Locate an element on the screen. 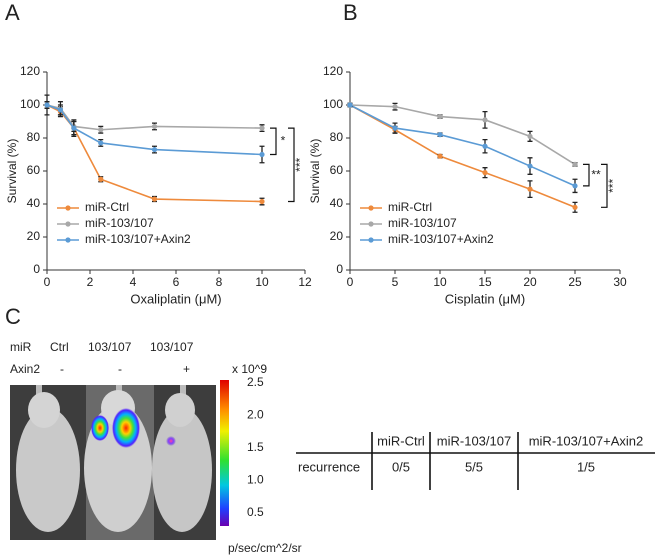 The image size is (658, 558). table-header: miR-103/107+Axin2 is located at coordinates (586, 440).